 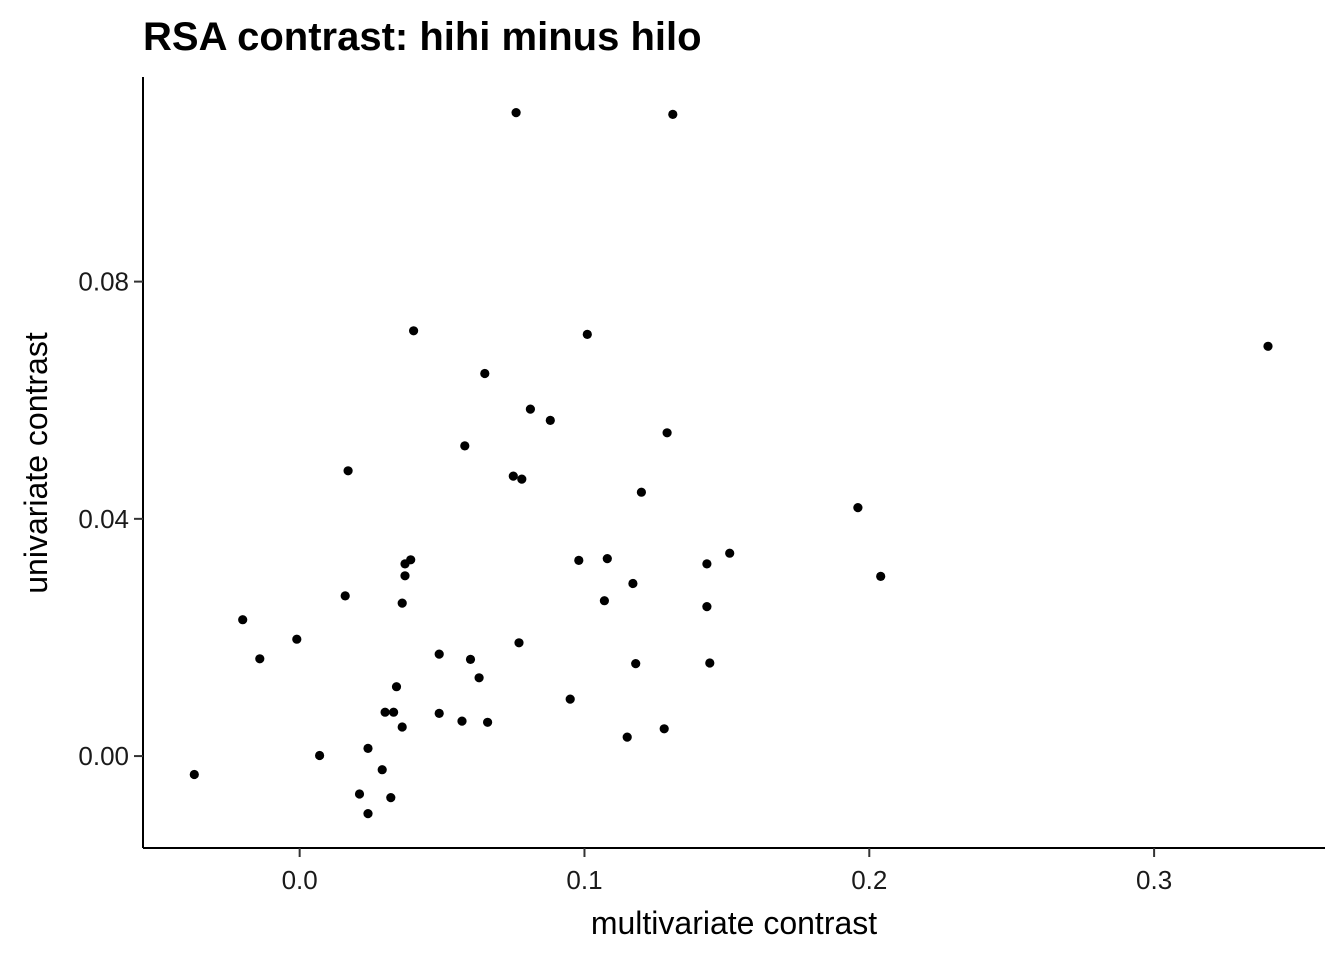 What do you see at coordinates (103, 519) in the screenshot?
I see `y-tick-label: 0.04` at bounding box center [103, 519].